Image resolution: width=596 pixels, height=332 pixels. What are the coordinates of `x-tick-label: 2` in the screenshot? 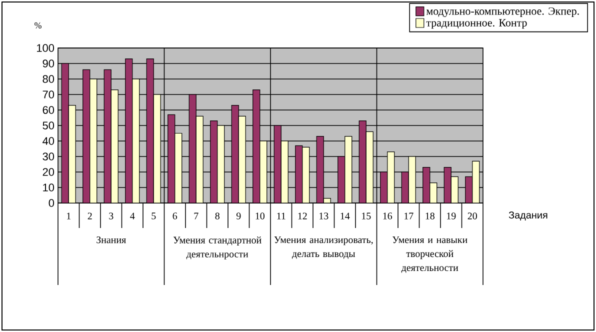 It's located at (90, 216).